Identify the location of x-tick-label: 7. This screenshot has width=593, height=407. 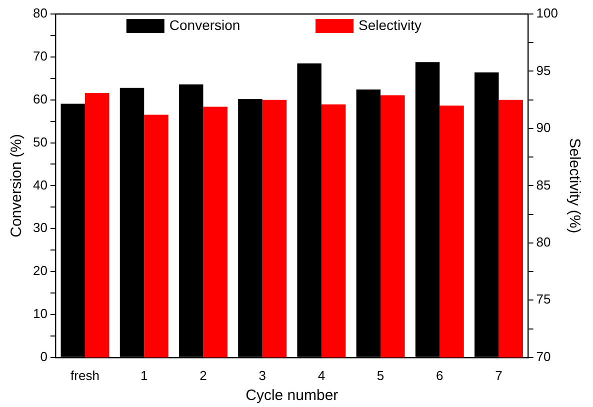
(498, 375).